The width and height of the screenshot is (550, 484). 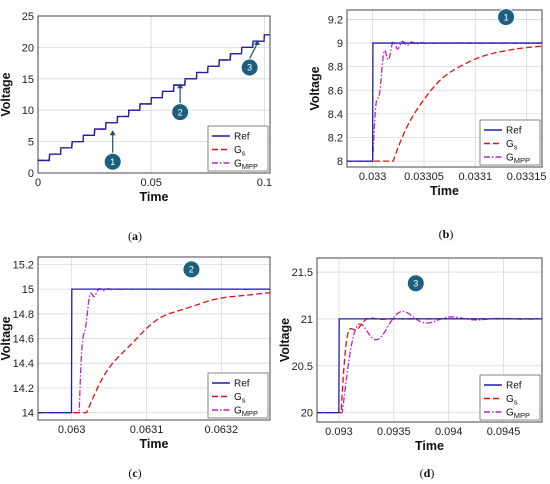 What do you see at coordinates (335, 115) in the screenshot?
I see `y-tick-label: 8.4` at bounding box center [335, 115].